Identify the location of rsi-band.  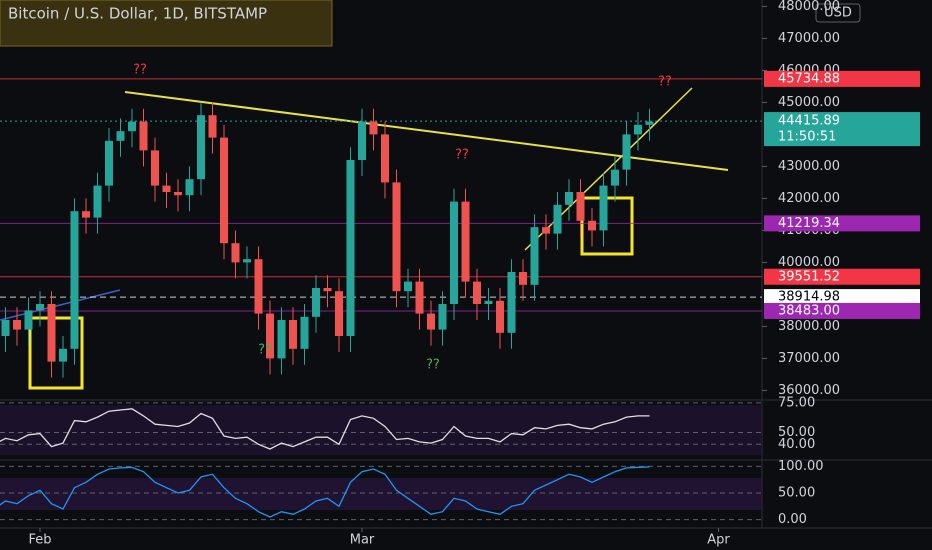
(381, 430).